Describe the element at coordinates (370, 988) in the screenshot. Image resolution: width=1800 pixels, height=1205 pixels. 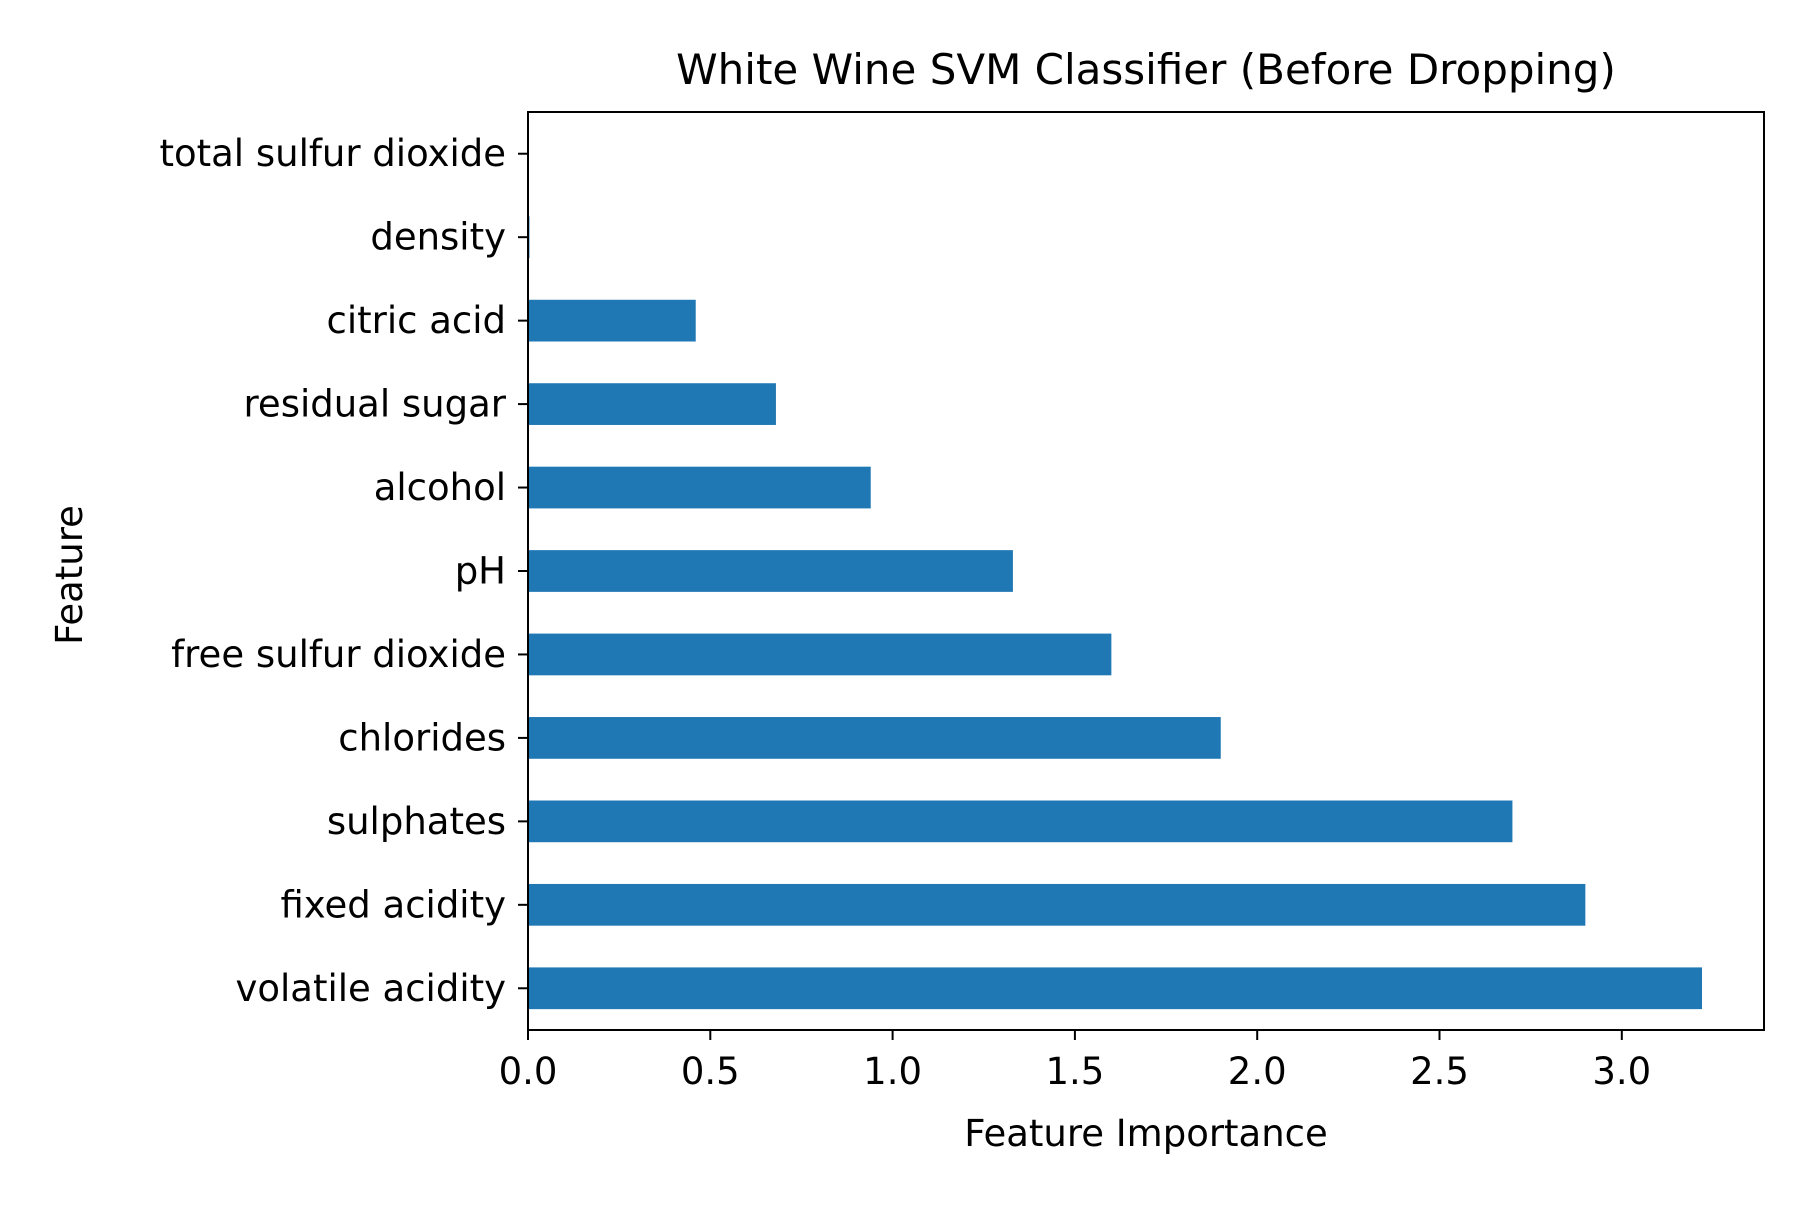
I see `y-tick-label: volatile acidity` at that location.